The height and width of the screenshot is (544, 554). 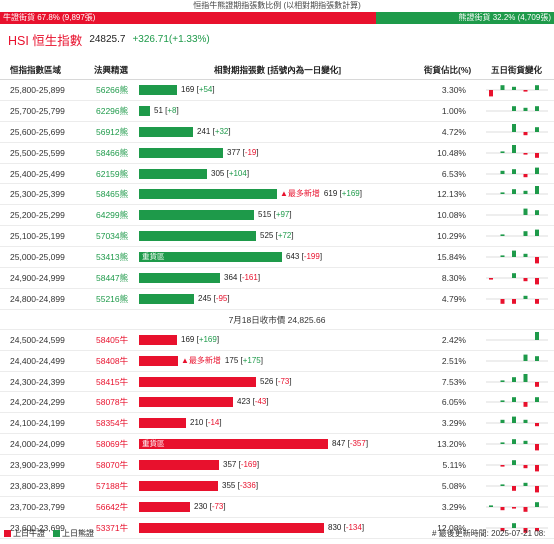 I want to click on percentage-cell: 10.08%, so click(x=451, y=215).